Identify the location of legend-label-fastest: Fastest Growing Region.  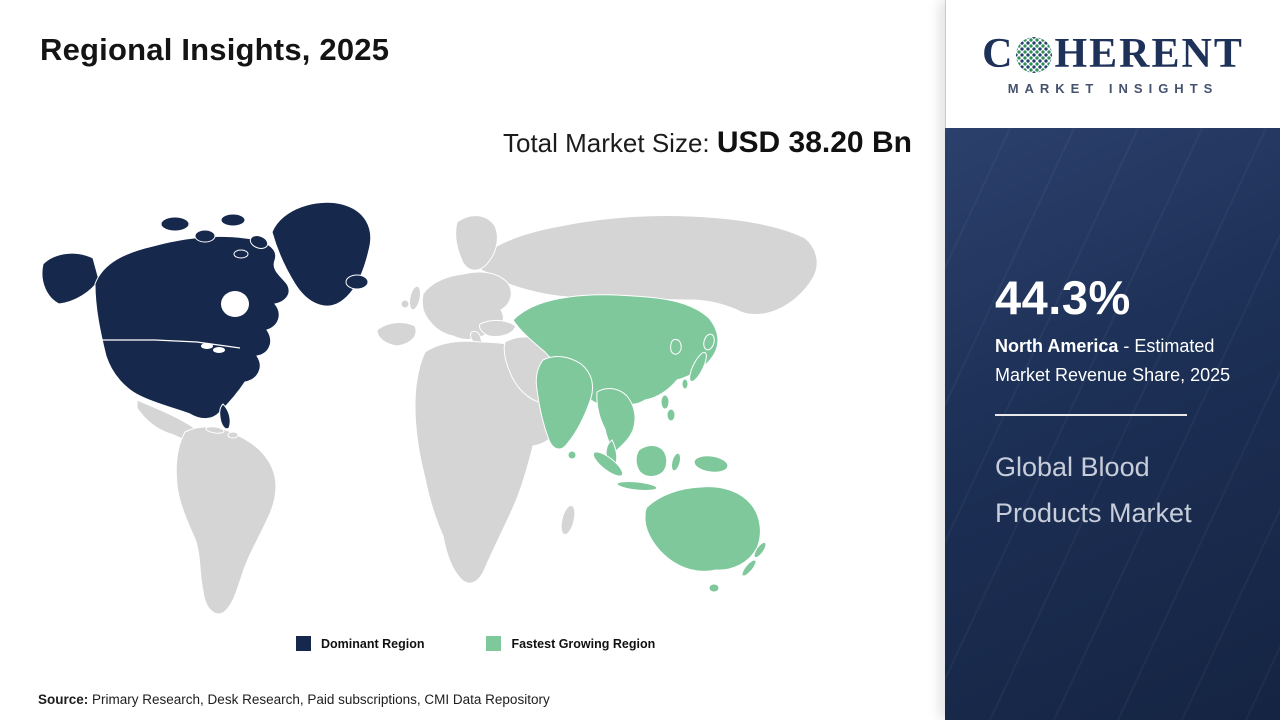
(583, 643).